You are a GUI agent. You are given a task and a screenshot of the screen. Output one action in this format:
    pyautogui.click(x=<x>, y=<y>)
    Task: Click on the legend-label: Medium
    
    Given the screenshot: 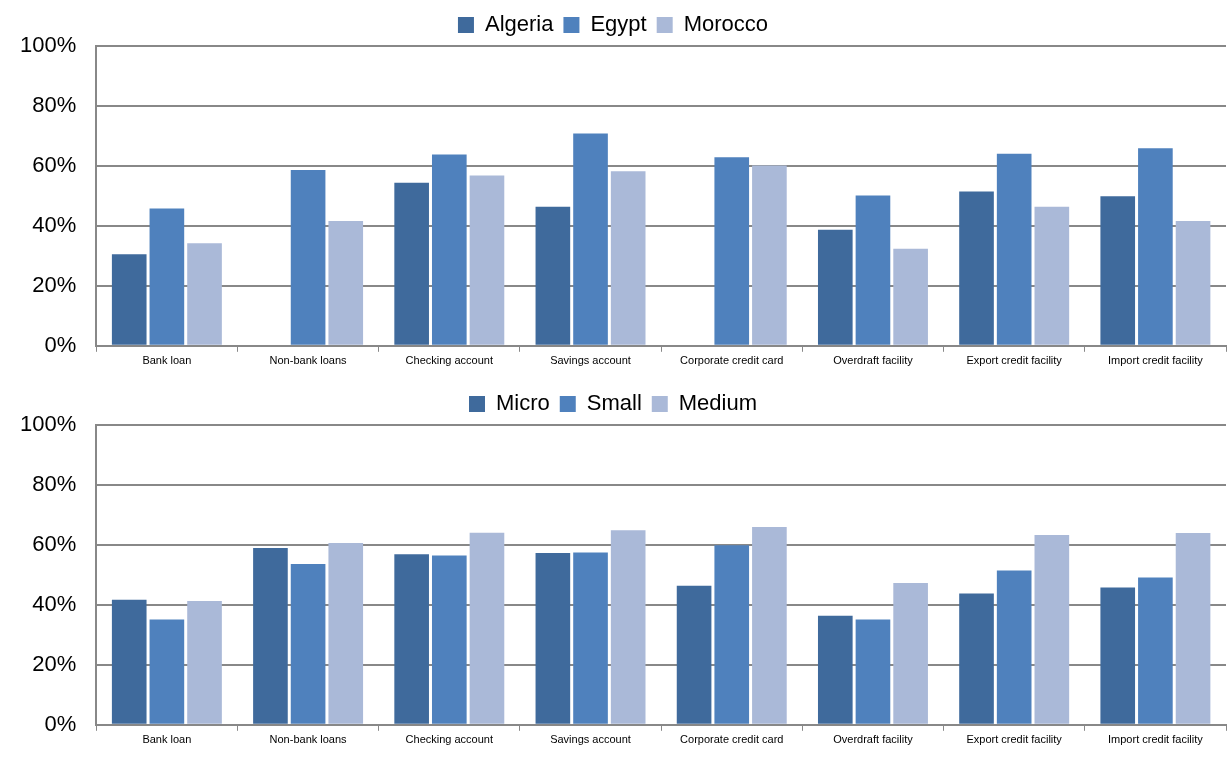 What is the action you would take?
    pyautogui.click(x=718, y=403)
    